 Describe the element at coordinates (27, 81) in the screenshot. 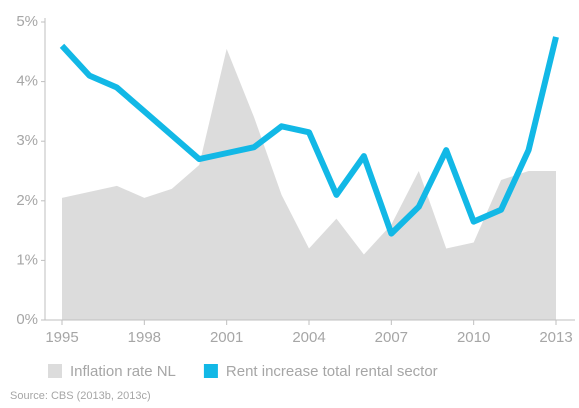

I see `y-tick-label: 4%` at that location.